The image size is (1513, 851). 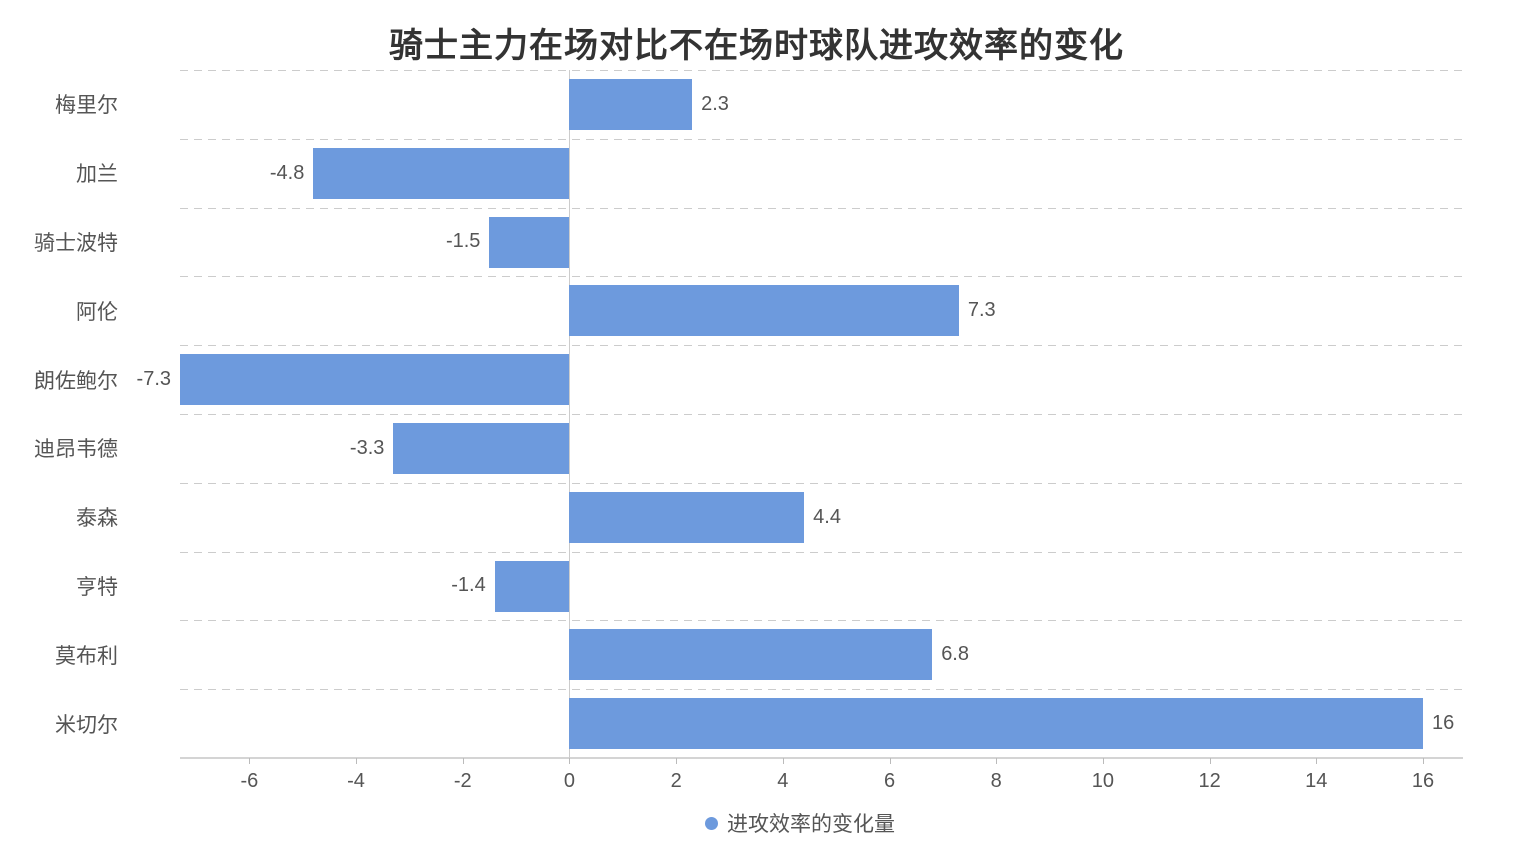 I want to click on category-label: 骑士波特, so click(x=76, y=243).